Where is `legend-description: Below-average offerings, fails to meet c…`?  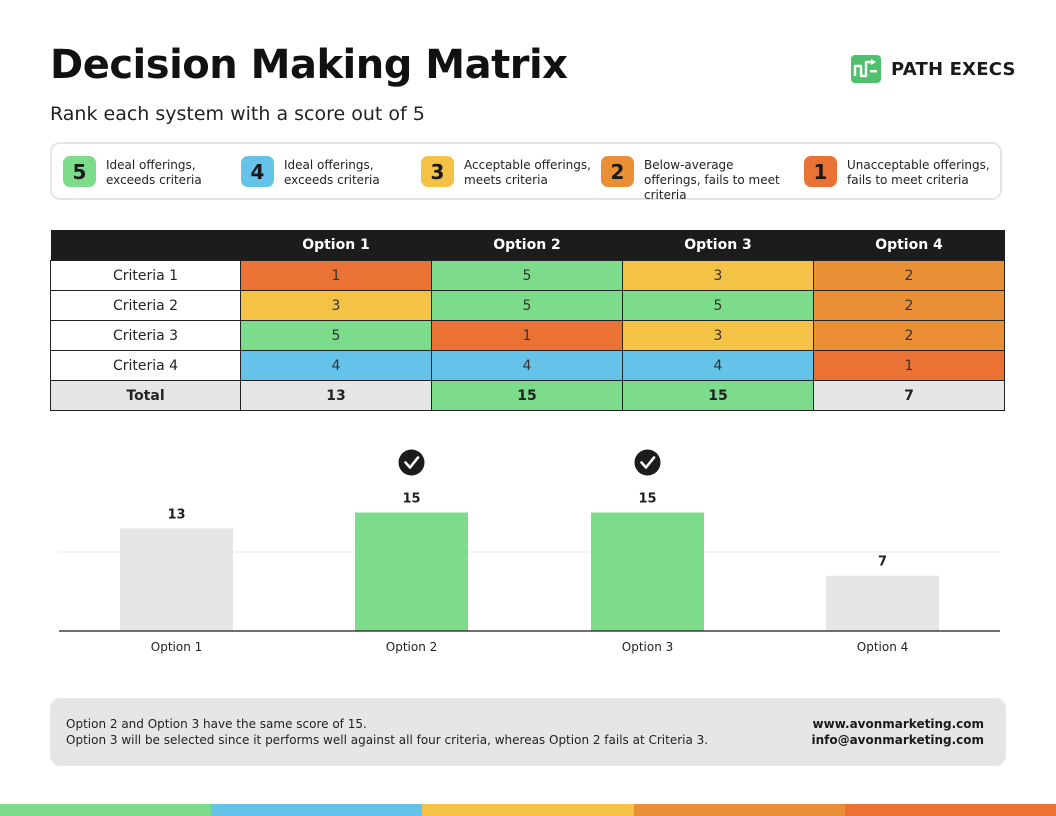 legend-description: Below-average offerings, fails to meet c… is located at coordinates (712, 180).